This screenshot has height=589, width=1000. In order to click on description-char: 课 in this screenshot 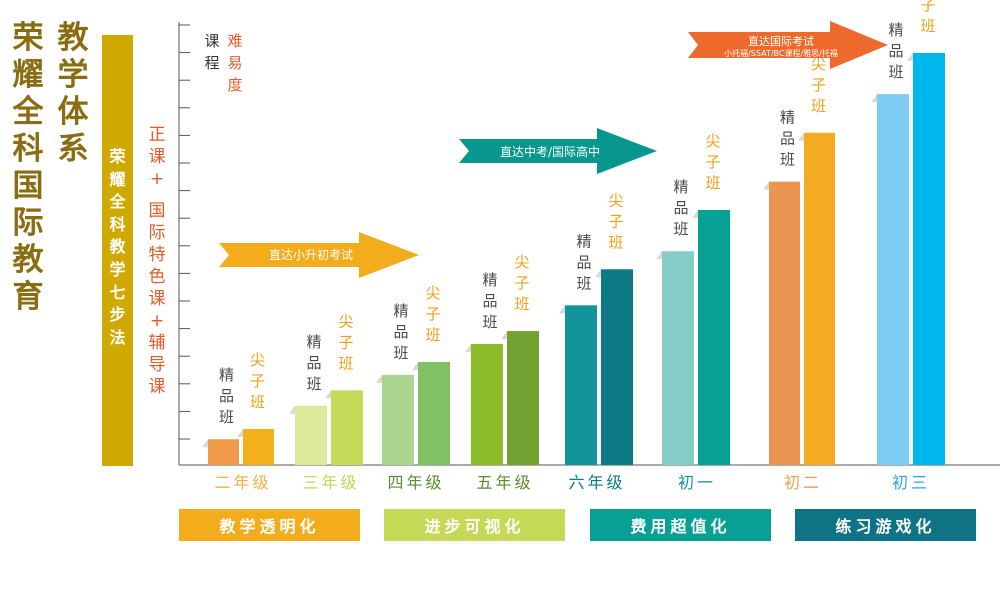, I will do `click(157, 157)`.